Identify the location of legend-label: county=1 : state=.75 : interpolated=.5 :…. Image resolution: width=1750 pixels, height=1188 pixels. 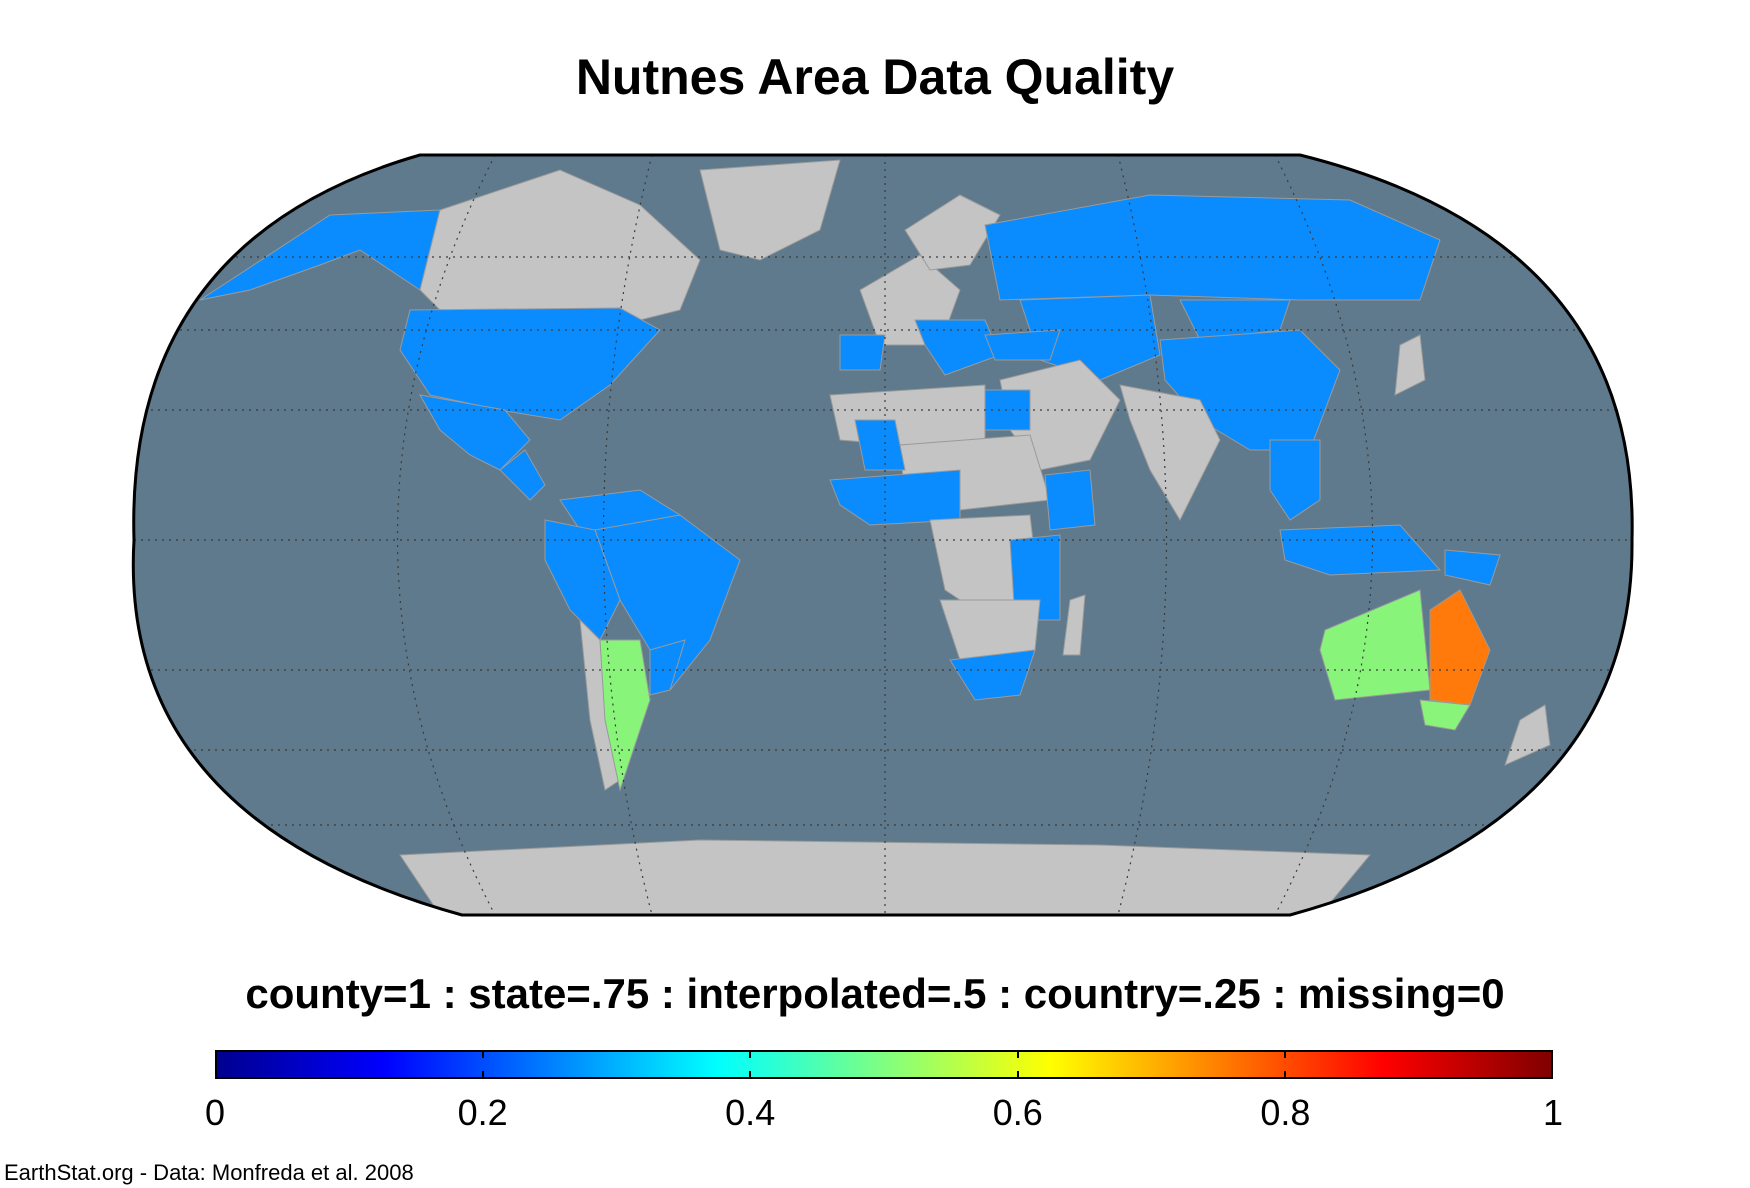
(875, 993).